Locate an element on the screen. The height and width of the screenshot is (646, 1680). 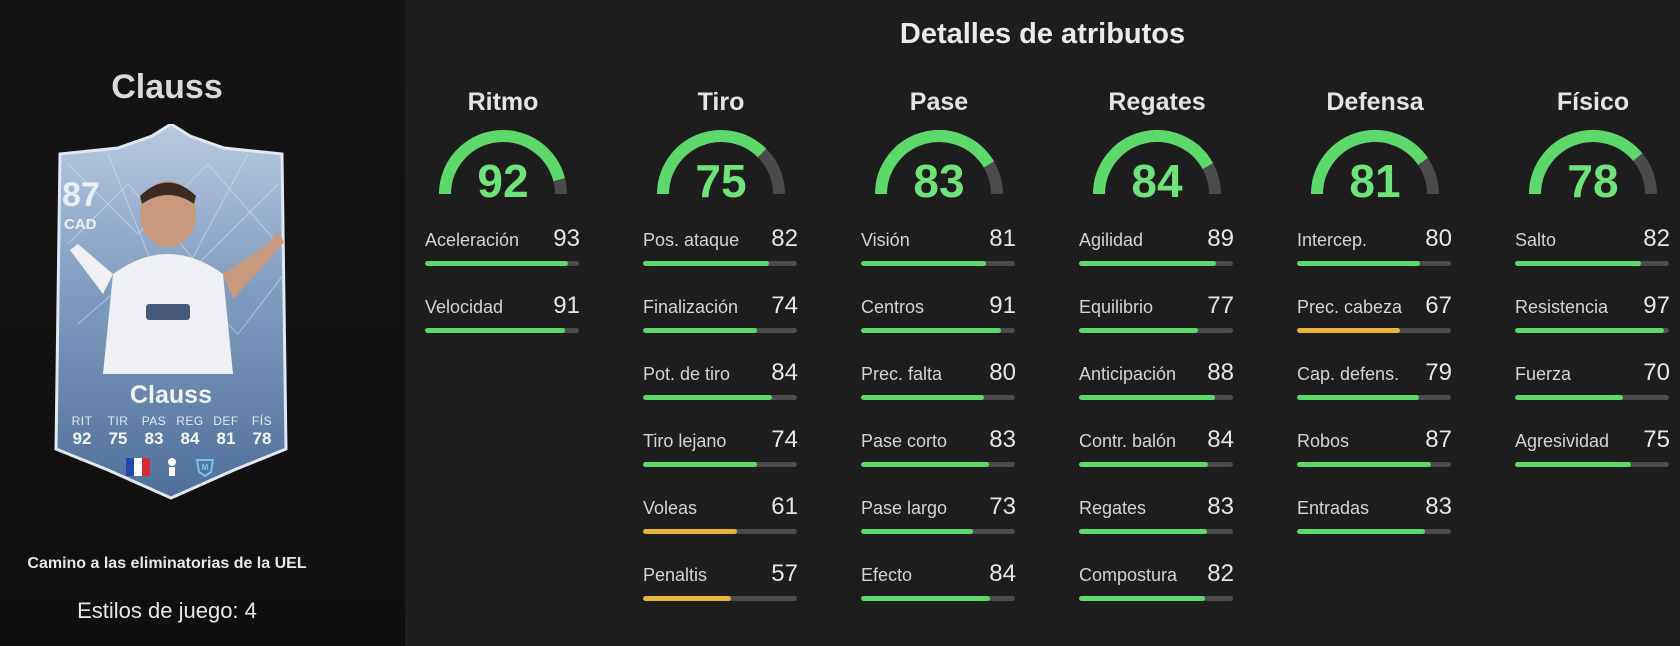
attribute-row: Contr. balón 84 is located at coordinates (1157, 452).